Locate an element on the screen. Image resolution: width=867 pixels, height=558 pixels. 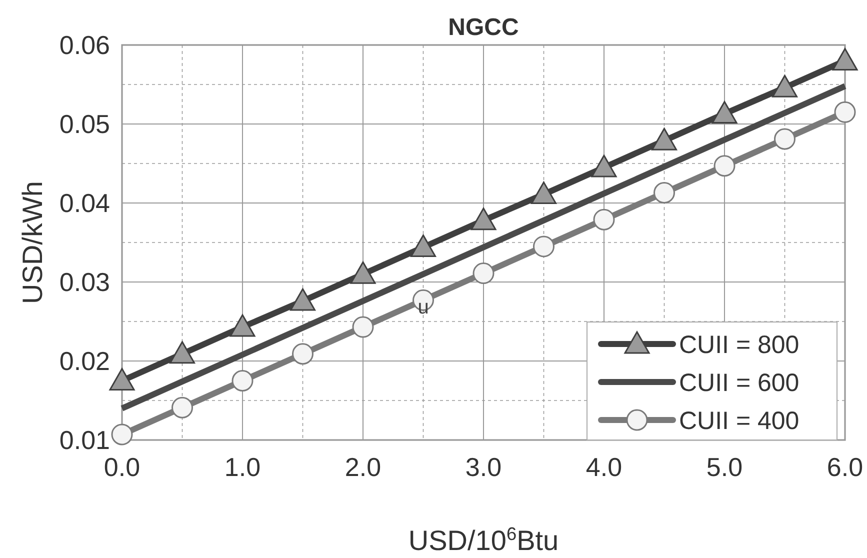
x-tick-label: 2.0 is located at coordinates (363, 467).